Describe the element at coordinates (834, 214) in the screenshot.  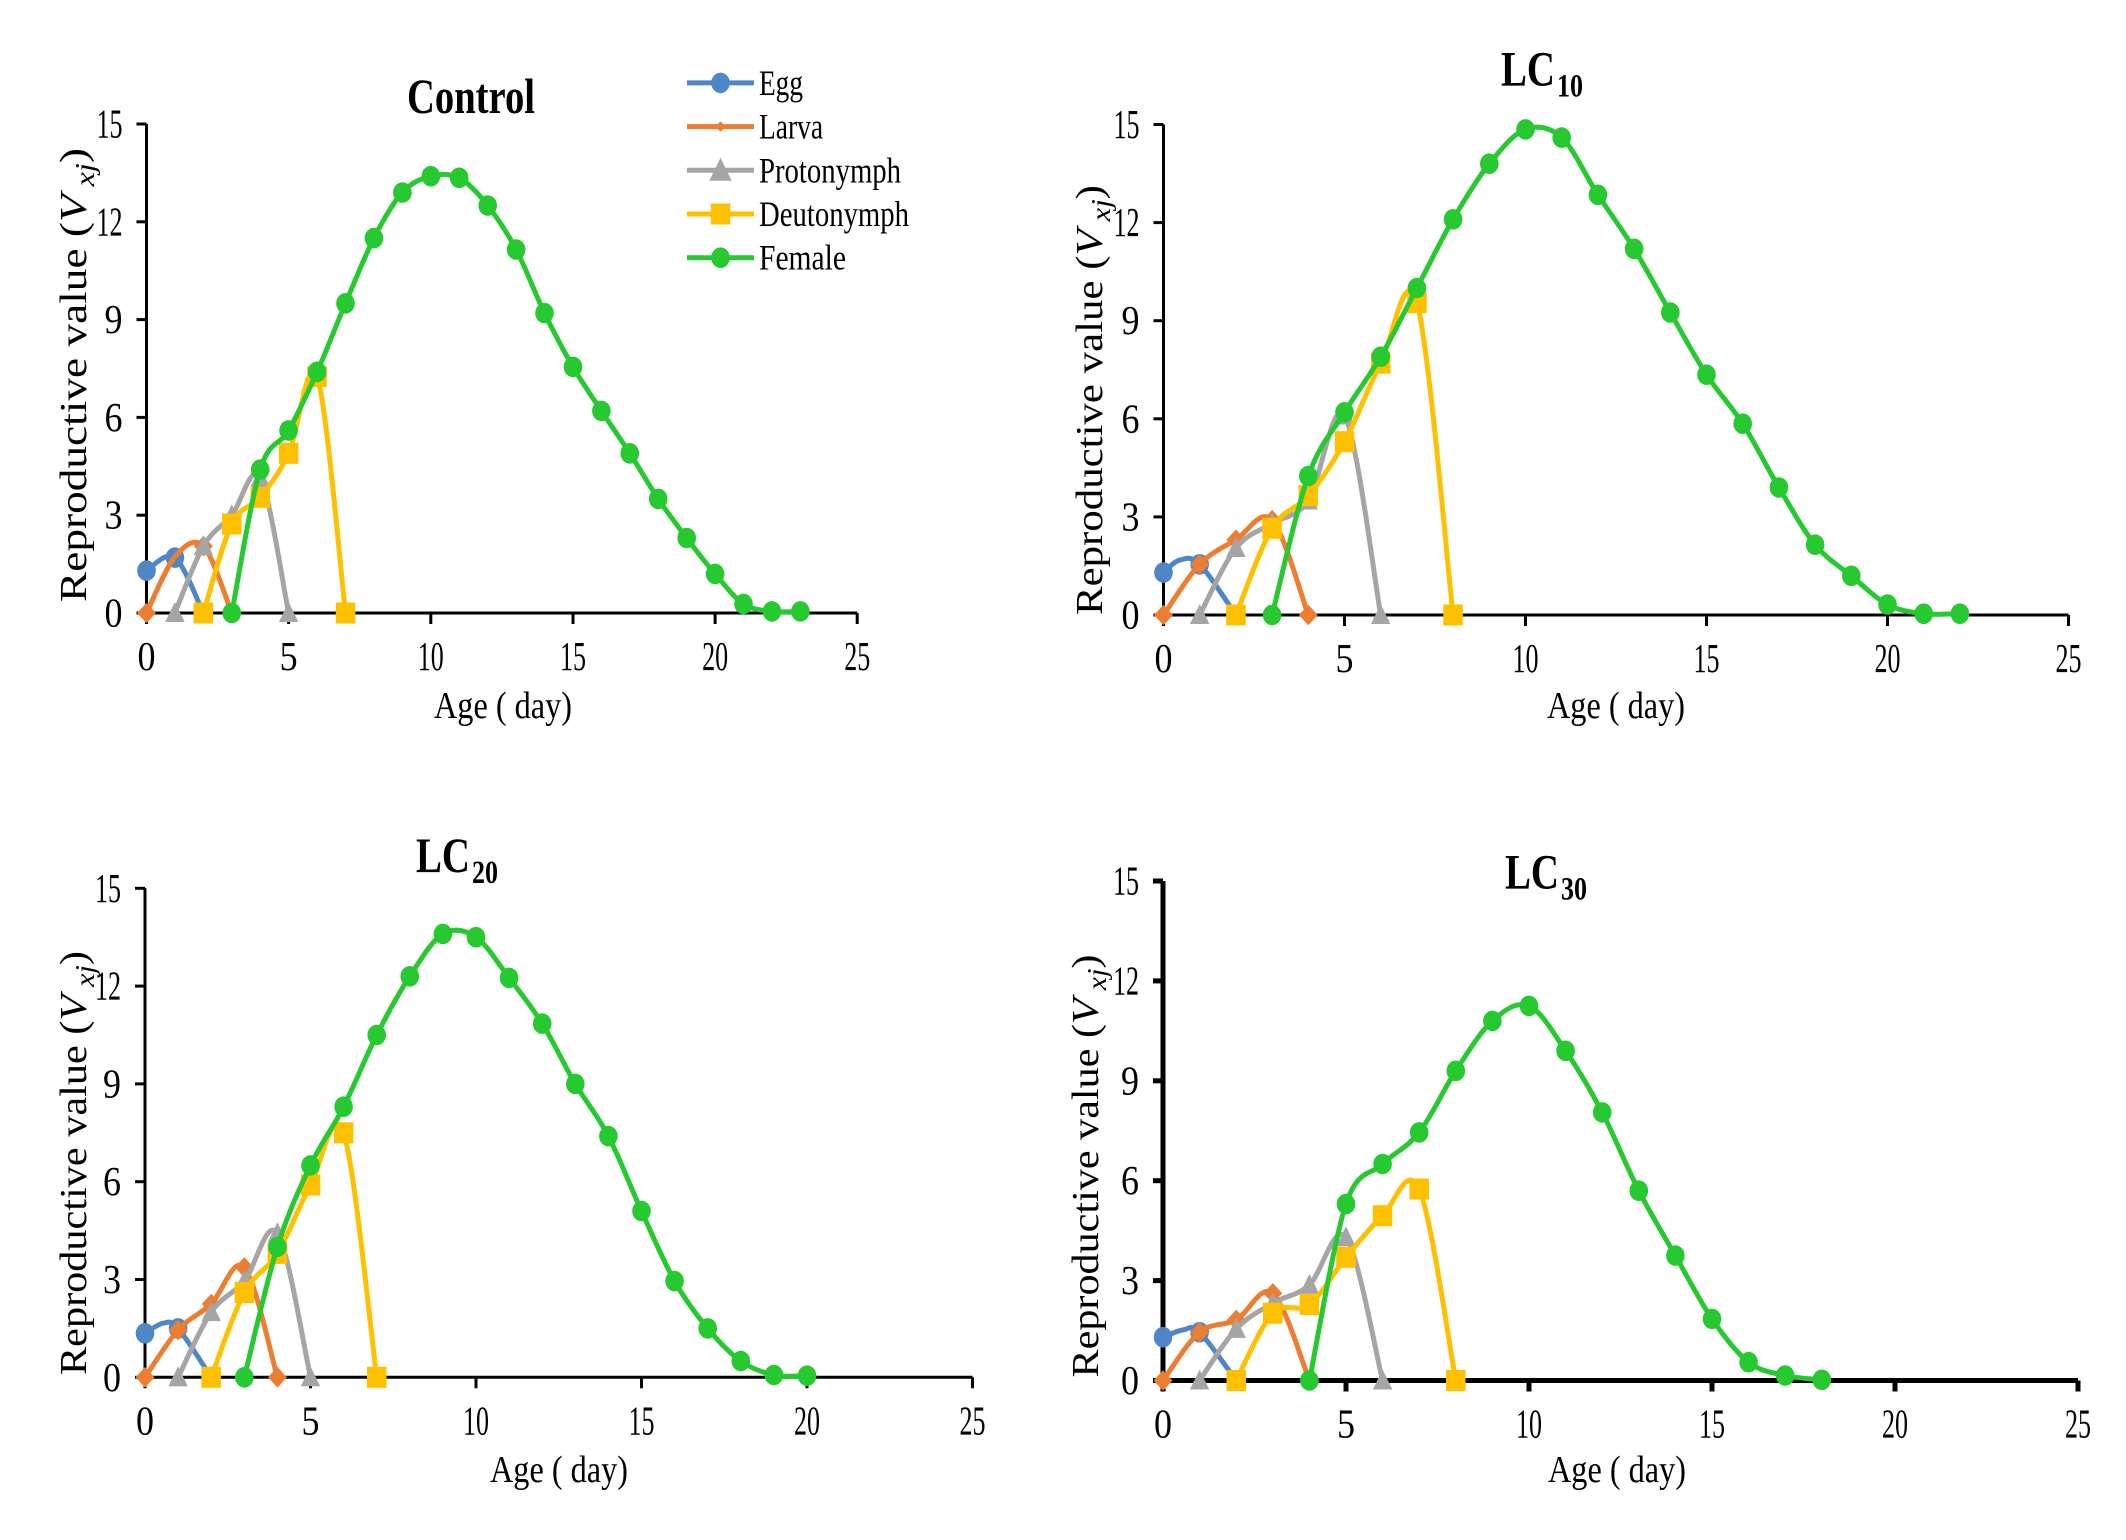
I see `svg-text: Deutonymph` at that location.